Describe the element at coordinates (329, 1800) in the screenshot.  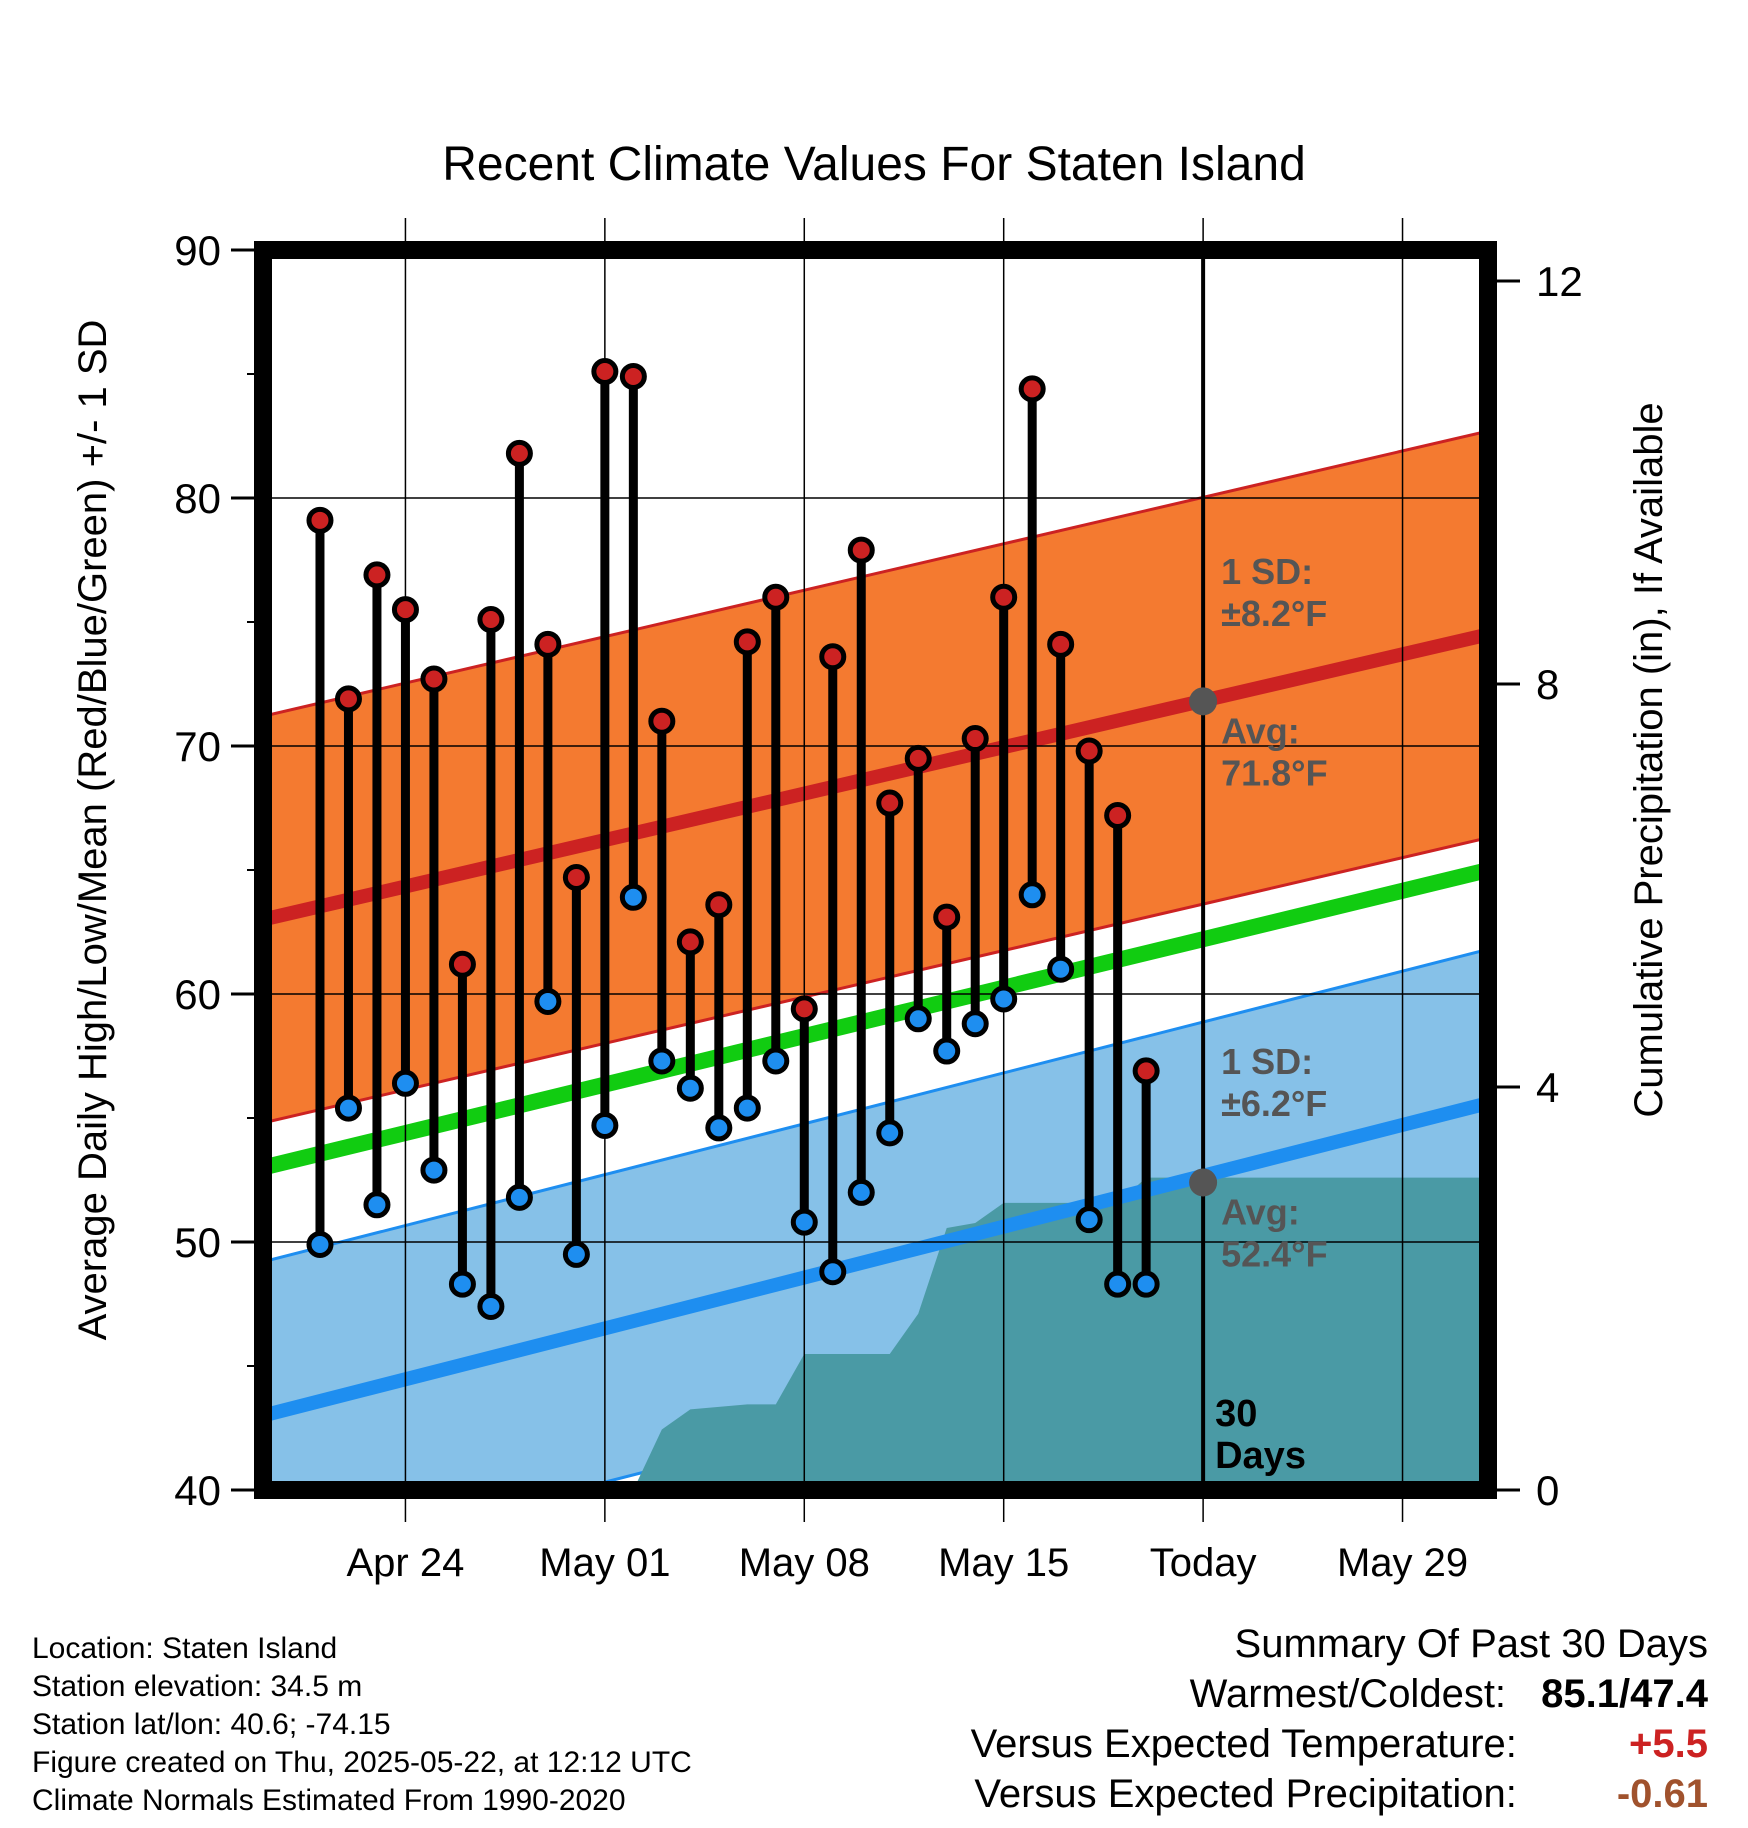
I see `footer-normals: Climate Normals Estimated From 1990-2020` at that location.